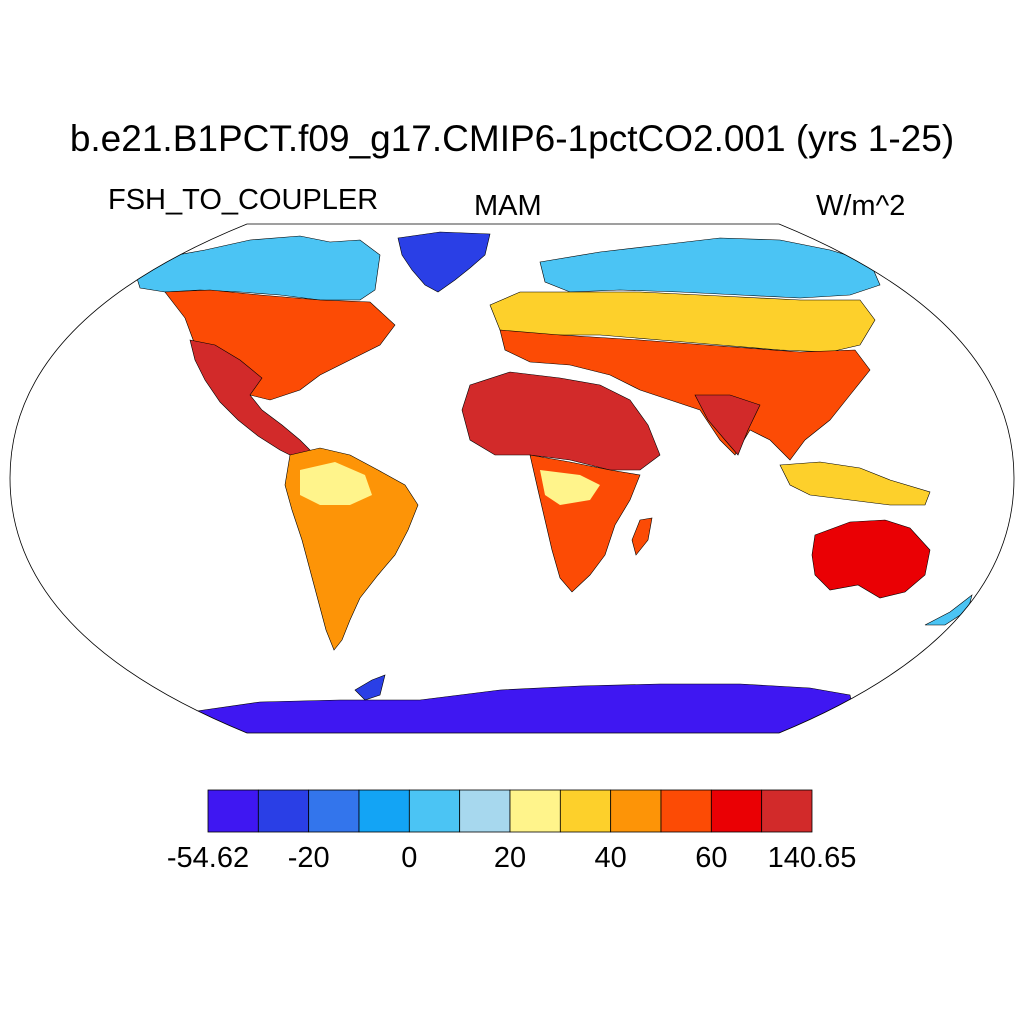 Image resolution: width=1024 pixels, height=1024 pixels. Describe the element at coordinates (308, 858) in the screenshot. I see `colorbar-tick-label: -20` at that location.